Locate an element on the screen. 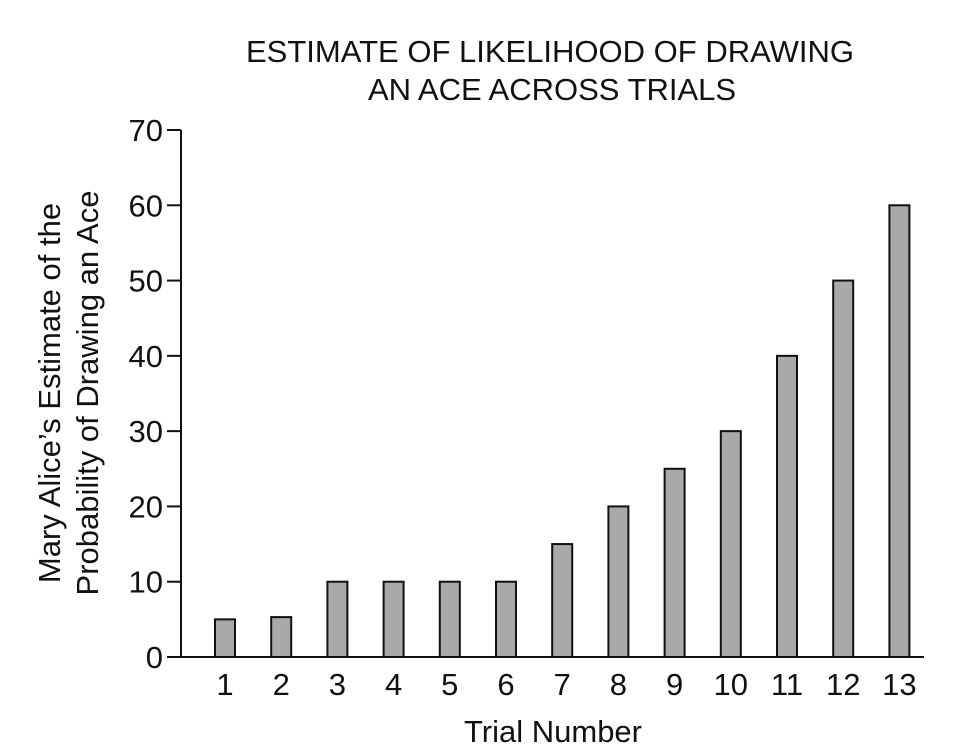 The image size is (956, 756). y-tick-label: 70 is located at coordinates (146, 130).